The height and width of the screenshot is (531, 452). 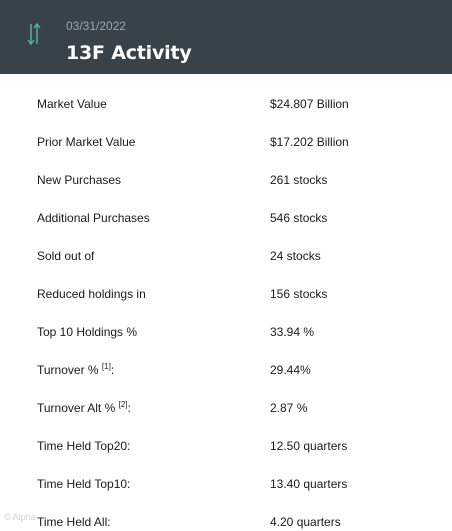 What do you see at coordinates (226, 256) in the screenshot?
I see `table-row: Sold out of 24 stocks` at bounding box center [226, 256].